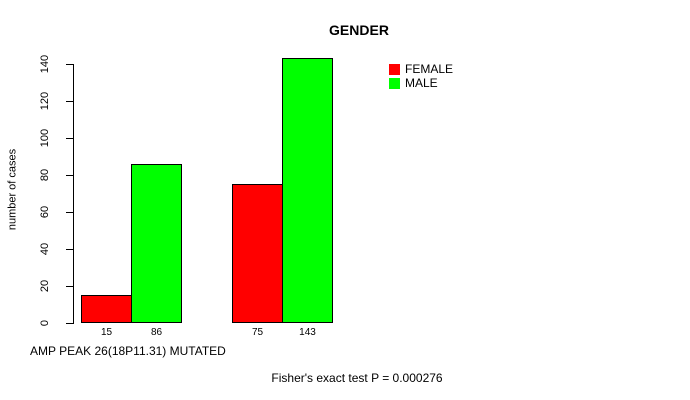 The image size is (690, 400). Describe the element at coordinates (45, 286) in the screenshot. I see `y-tick-label: 20` at that location.